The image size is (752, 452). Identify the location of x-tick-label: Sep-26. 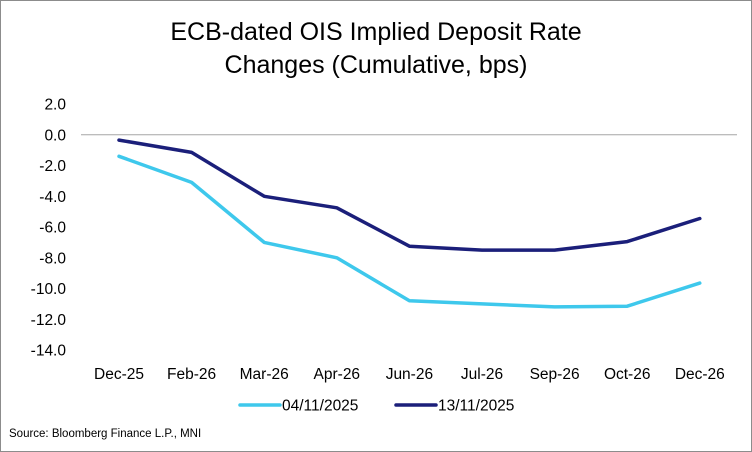
(555, 374).